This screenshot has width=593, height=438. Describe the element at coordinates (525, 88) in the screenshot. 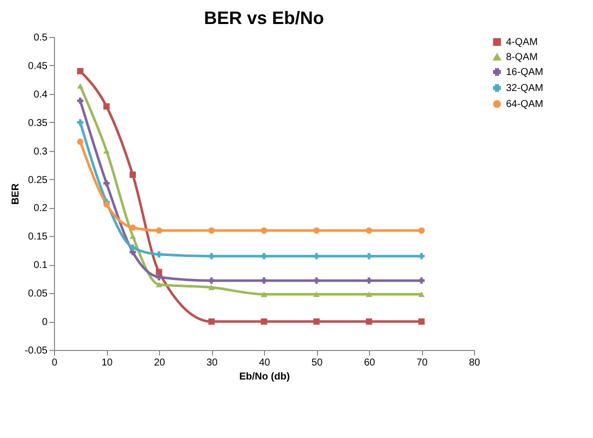

I see `legend-label: 32-QAM` at that location.